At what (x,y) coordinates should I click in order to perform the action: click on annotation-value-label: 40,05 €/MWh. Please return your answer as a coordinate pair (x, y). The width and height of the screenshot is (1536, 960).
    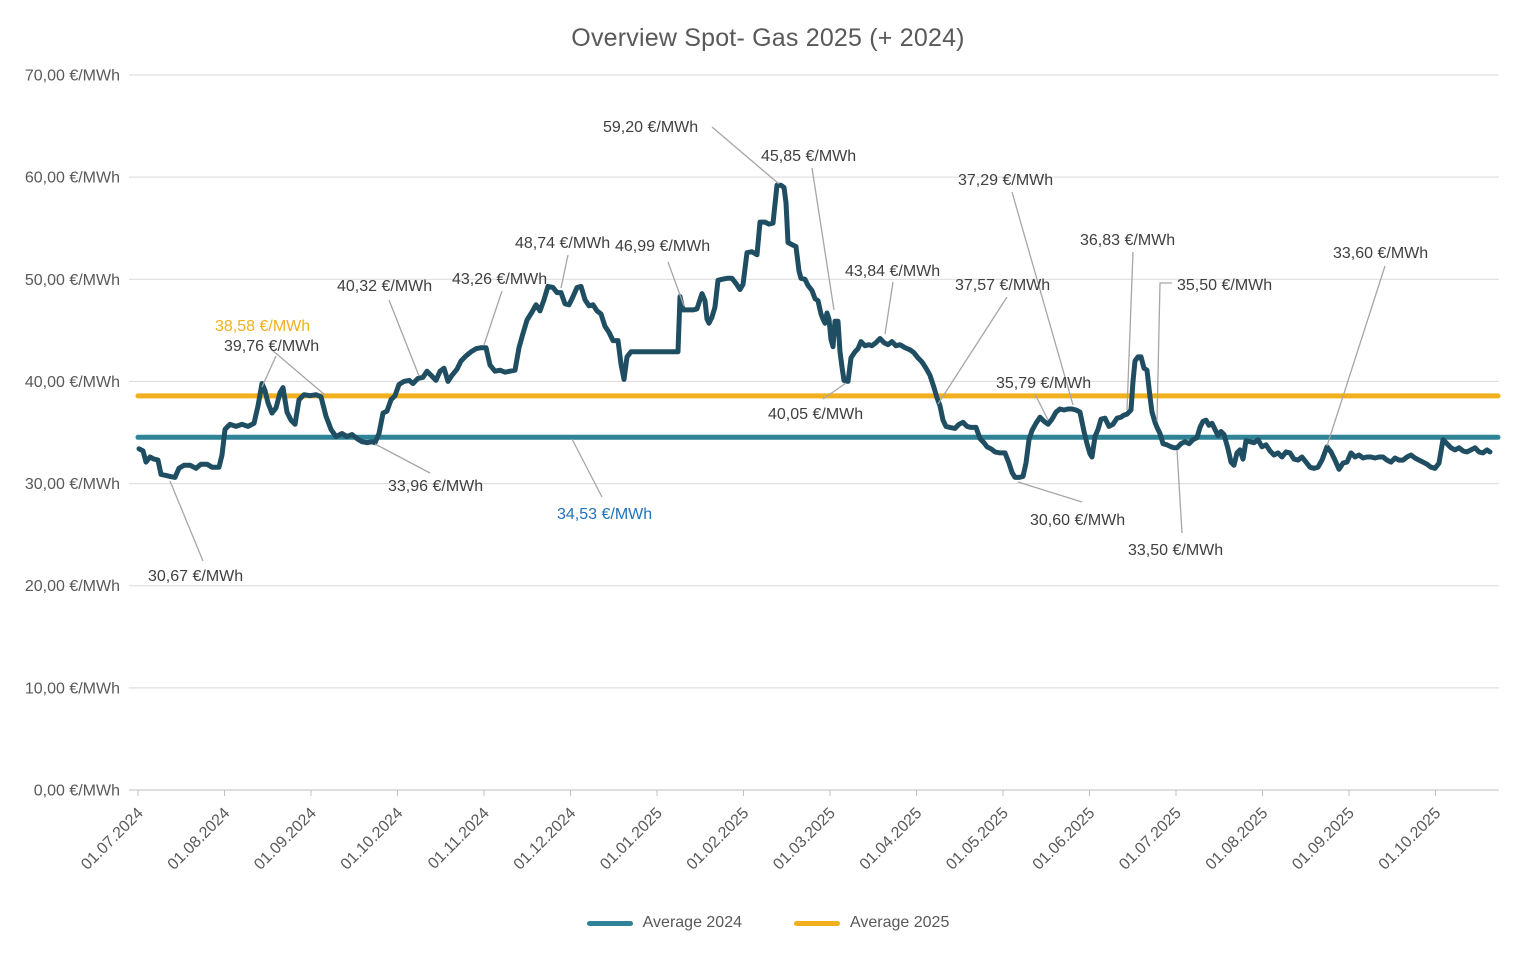
    Looking at the image, I should click on (815, 414).